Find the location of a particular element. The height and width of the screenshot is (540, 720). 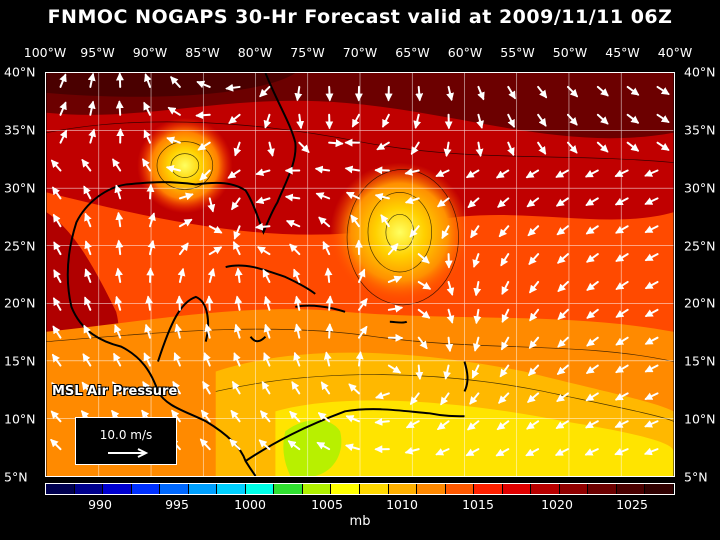

longitude-label: 45°W is located at coordinates (622, 52).